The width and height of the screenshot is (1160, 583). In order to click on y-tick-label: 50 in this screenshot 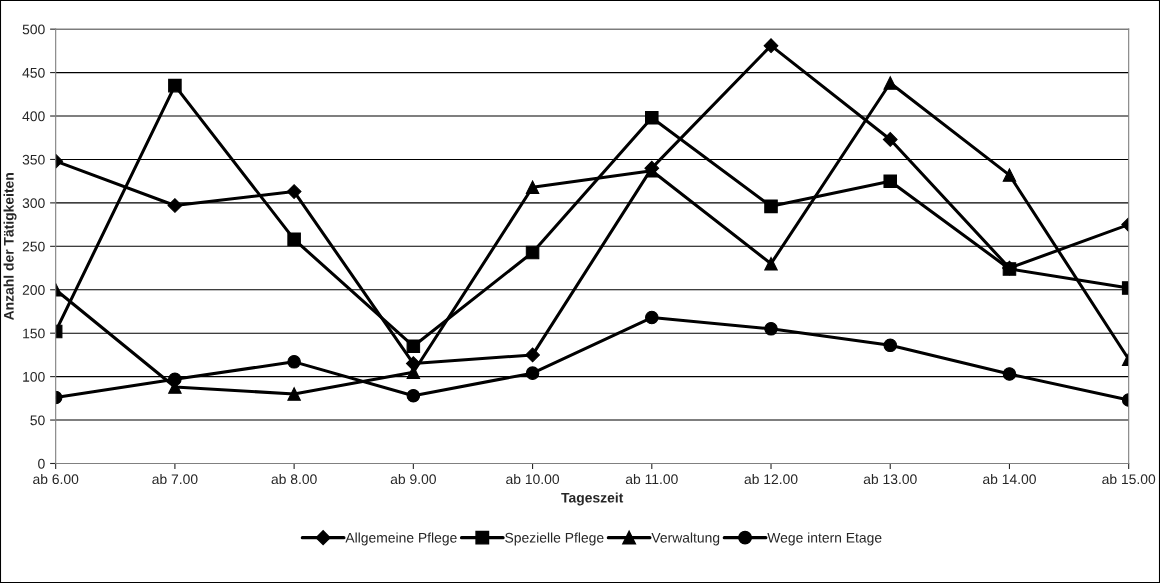, I will do `click(37, 420)`.